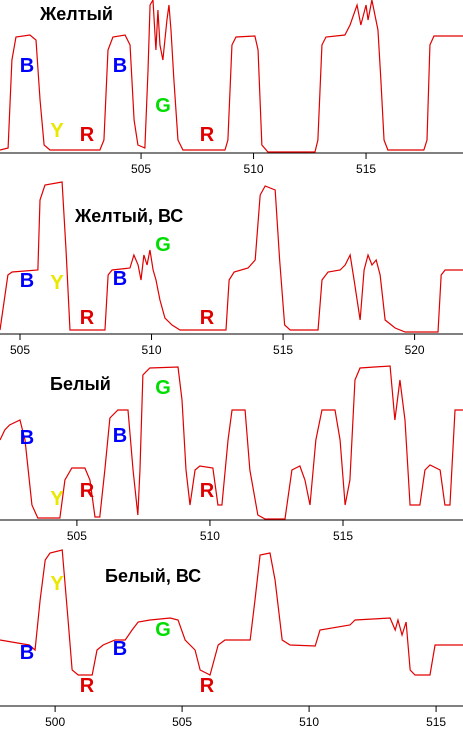 The image size is (463, 730). I want to click on panel-title: Белый, ВС, so click(153, 576).